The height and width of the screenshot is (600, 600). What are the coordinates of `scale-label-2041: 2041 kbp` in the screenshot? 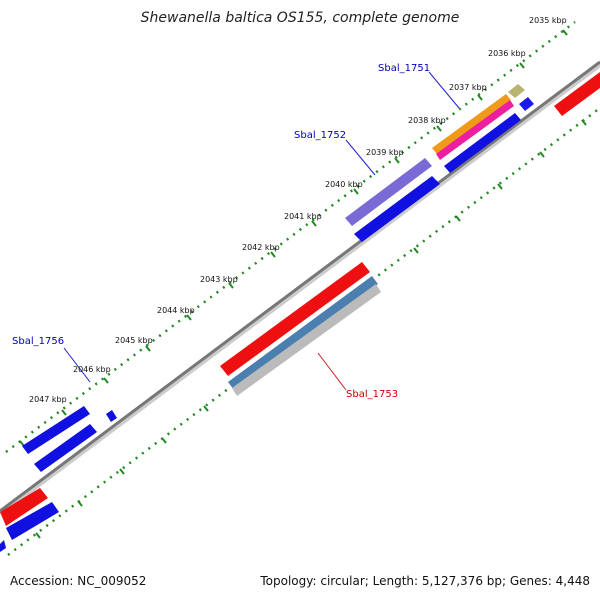 It's located at (303, 216).